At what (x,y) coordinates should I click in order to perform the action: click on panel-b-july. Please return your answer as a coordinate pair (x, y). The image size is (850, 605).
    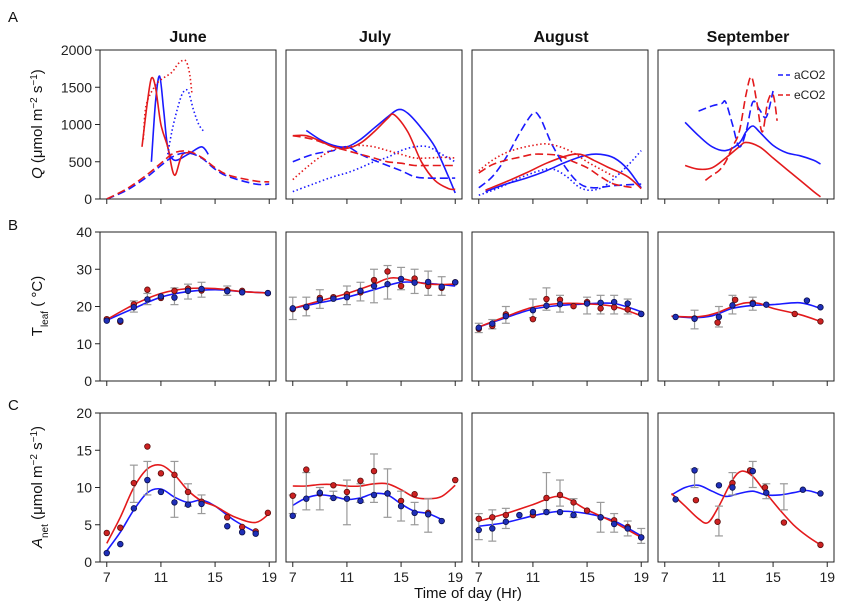
    Looking at the image, I should click on (374, 306).